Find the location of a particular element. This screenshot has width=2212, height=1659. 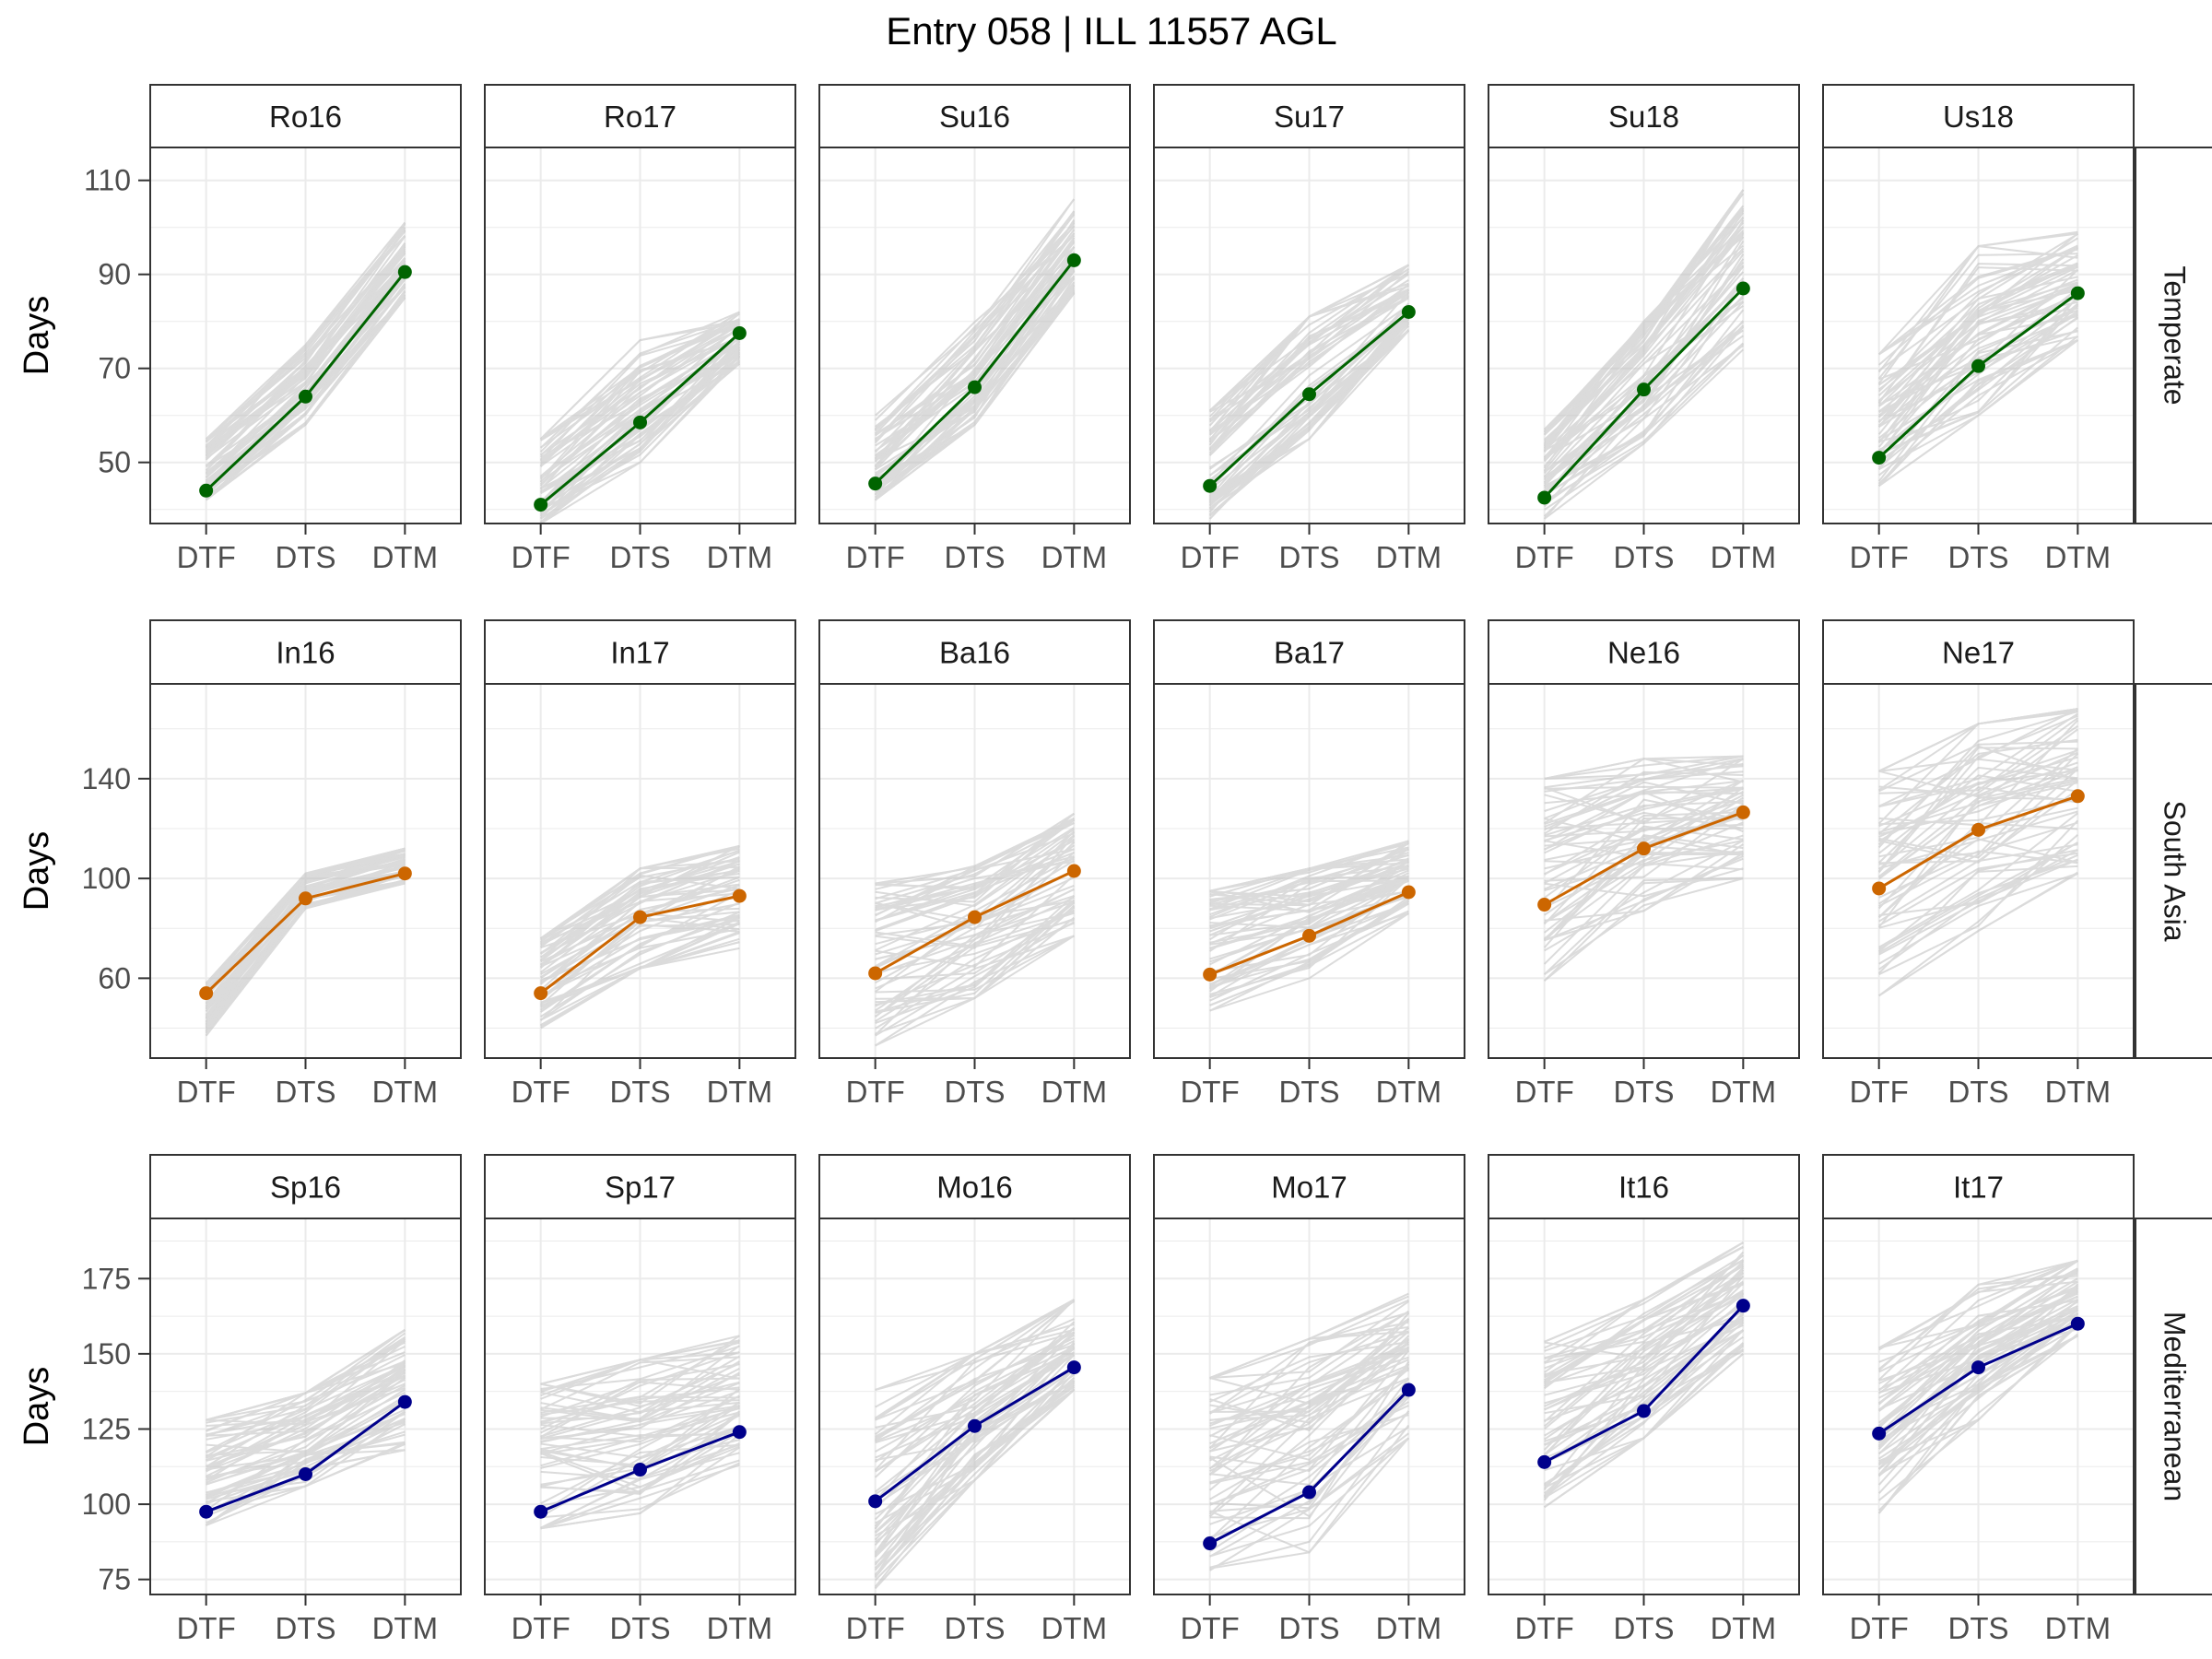

panel-strip-label: Ba17 is located at coordinates (1309, 653).